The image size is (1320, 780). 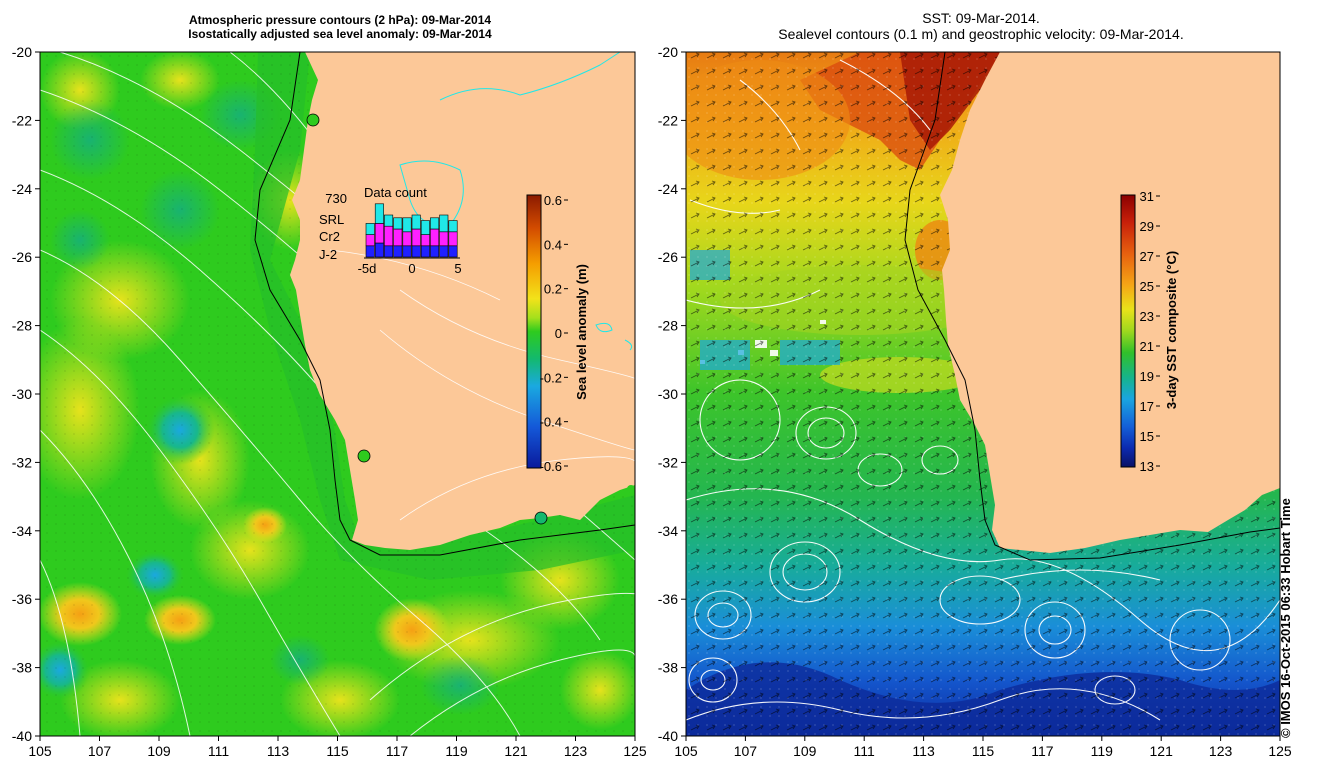 What do you see at coordinates (411, 268) in the screenshot?
I see `data-count-xtick: 0` at bounding box center [411, 268].